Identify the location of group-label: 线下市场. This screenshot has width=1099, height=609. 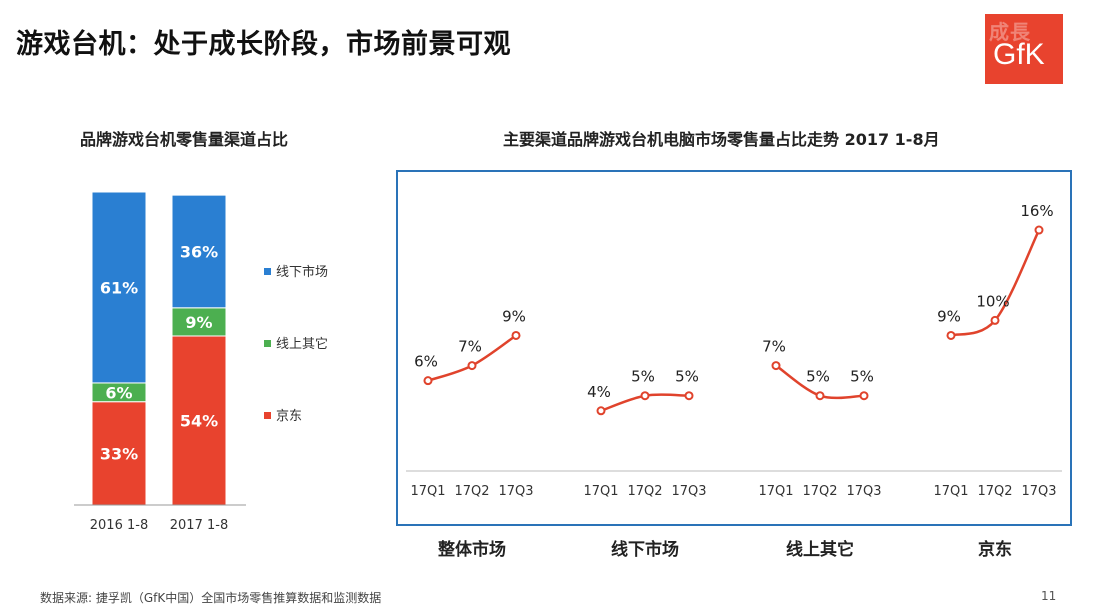
(645, 550).